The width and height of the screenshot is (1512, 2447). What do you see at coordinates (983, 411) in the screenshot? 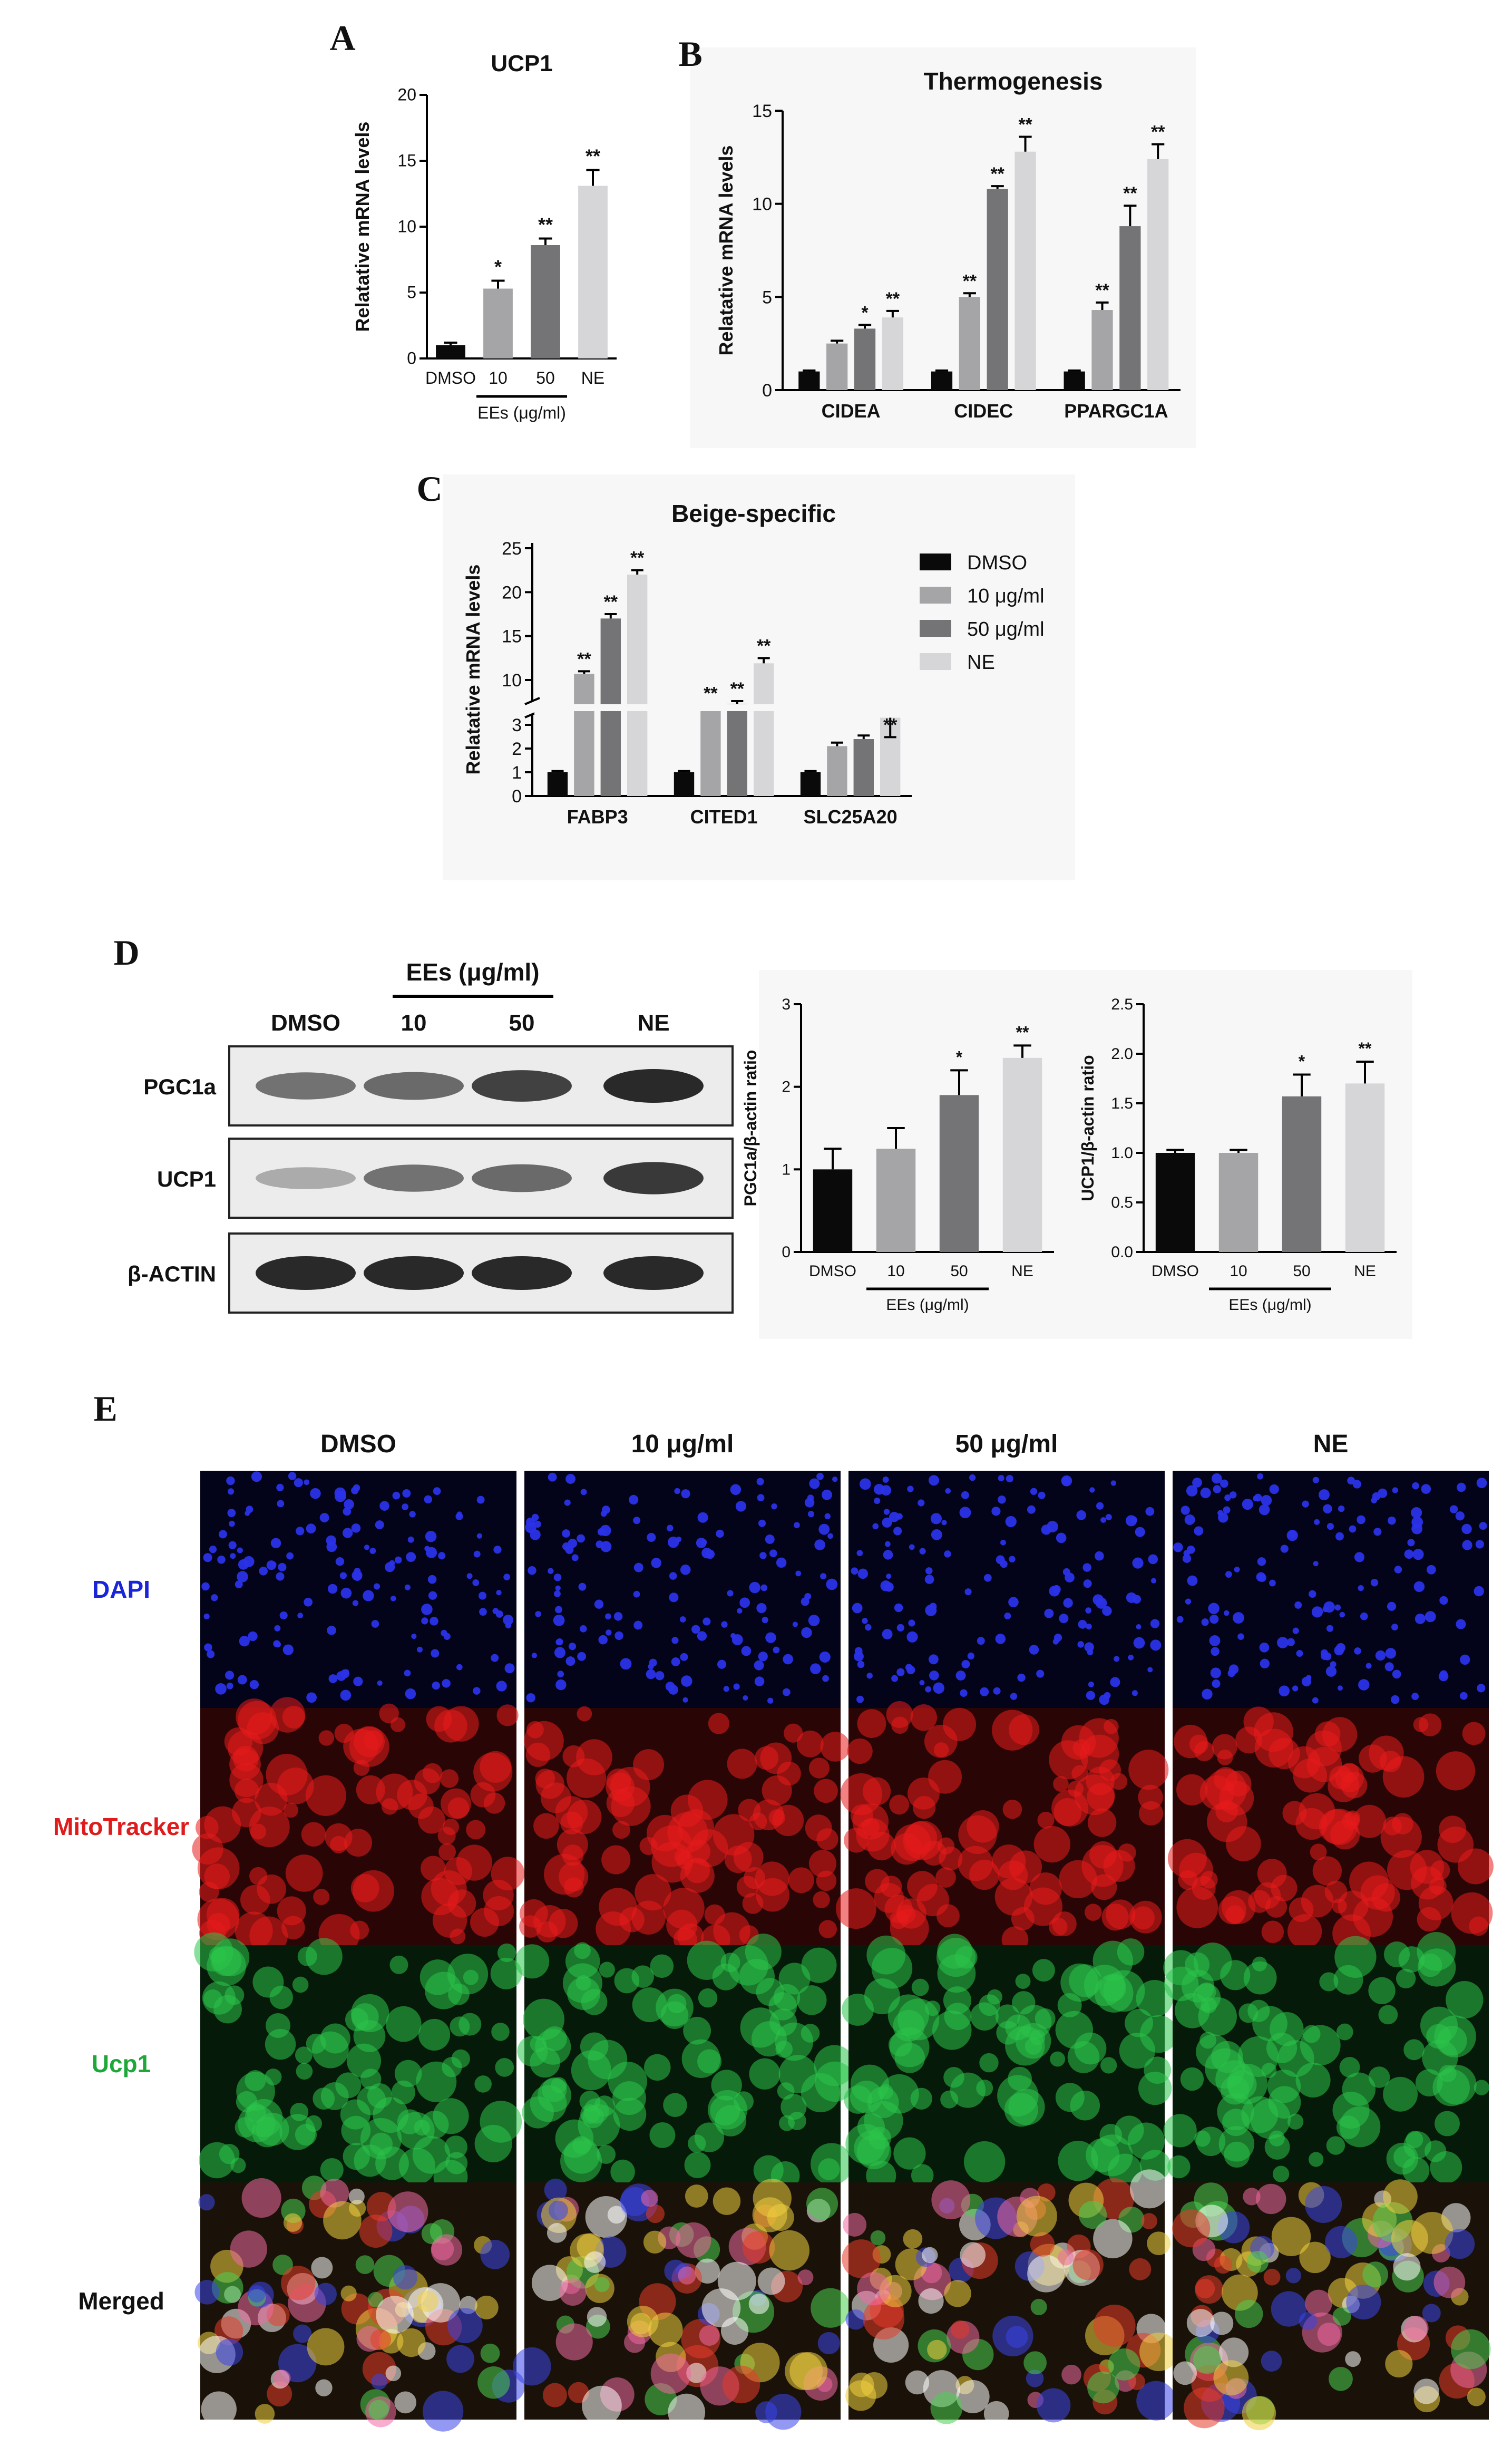
I see `x-tick-label: CIDEC` at bounding box center [983, 411].